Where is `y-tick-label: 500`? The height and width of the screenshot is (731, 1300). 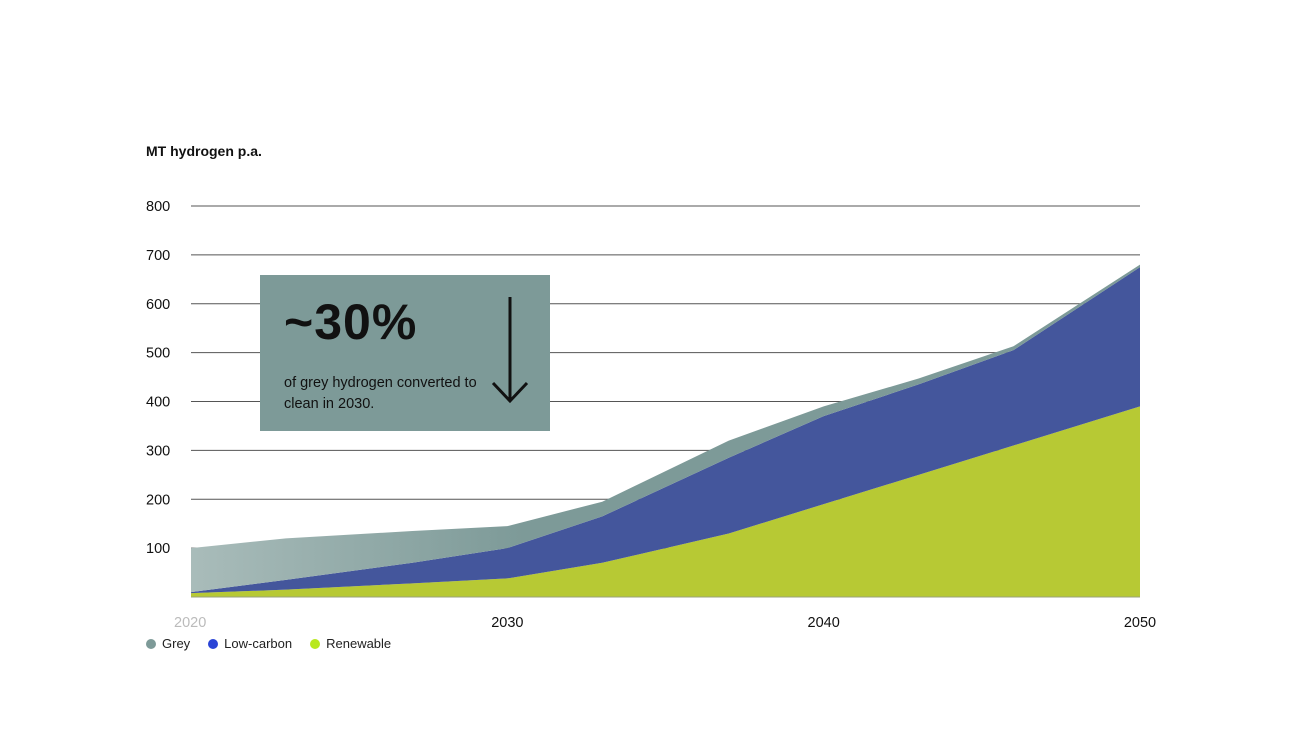 y-tick-label: 500 is located at coordinates (158, 354).